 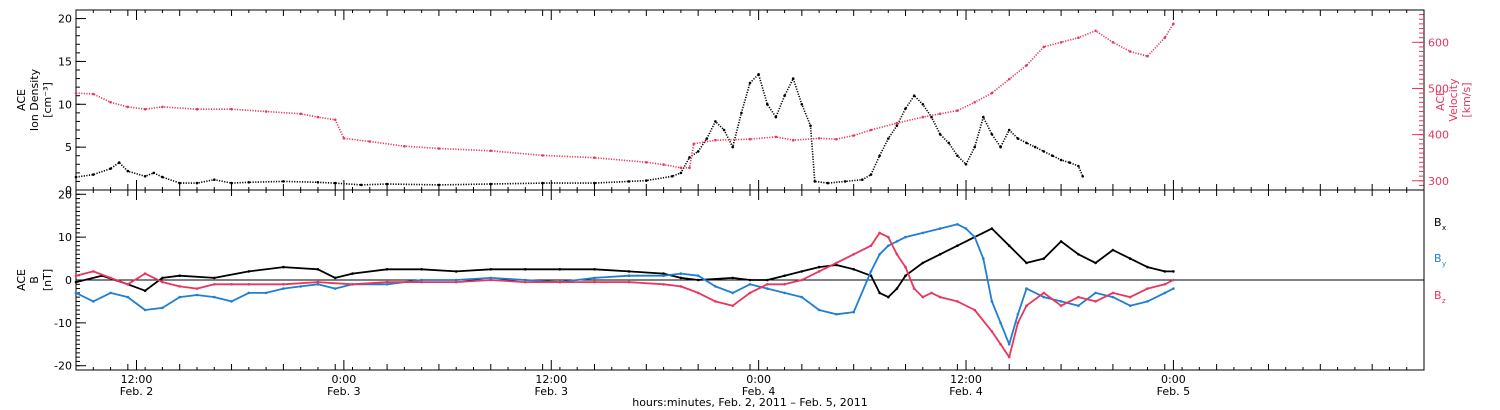 I want to click on y-tick-label: 5, so click(x=68, y=147).